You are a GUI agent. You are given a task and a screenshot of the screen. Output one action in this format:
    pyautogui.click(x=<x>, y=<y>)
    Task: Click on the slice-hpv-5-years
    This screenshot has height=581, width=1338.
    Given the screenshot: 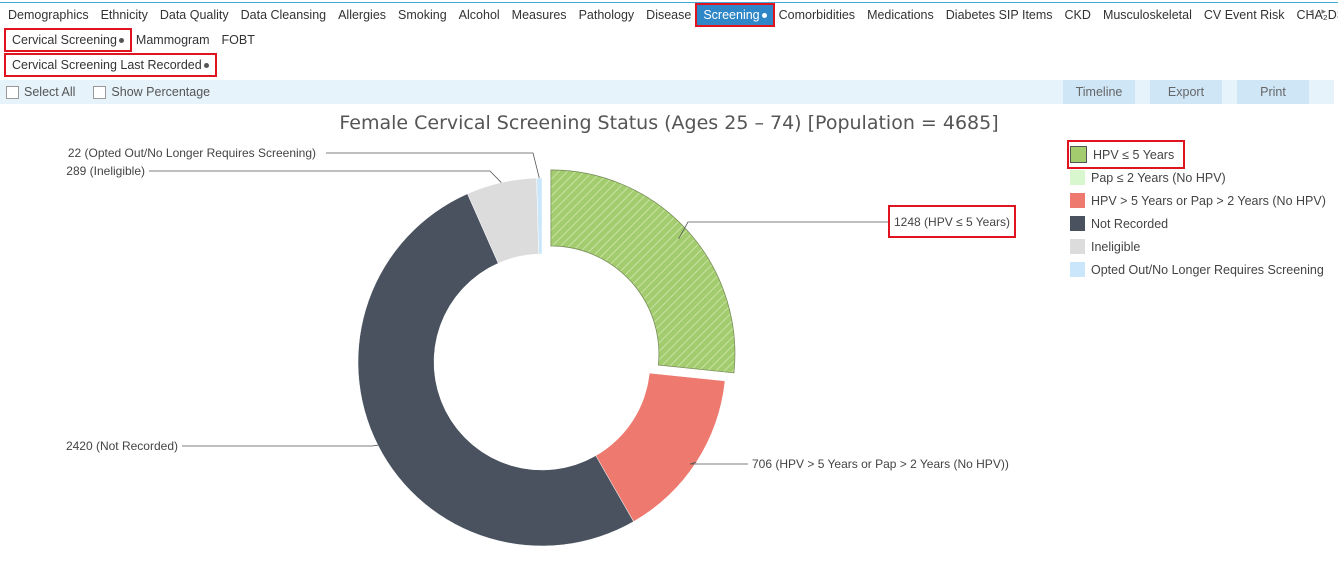 What is the action you would take?
    pyautogui.click(x=643, y=271)
    